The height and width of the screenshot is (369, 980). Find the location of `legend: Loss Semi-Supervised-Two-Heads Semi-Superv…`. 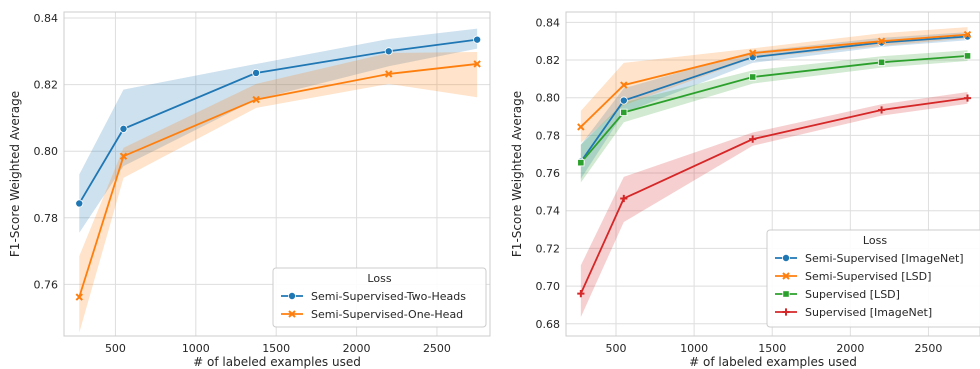

legend: Loss Semi-Supervised-Two-Heads Semi-Superv… is located at coordinates (379, 297).